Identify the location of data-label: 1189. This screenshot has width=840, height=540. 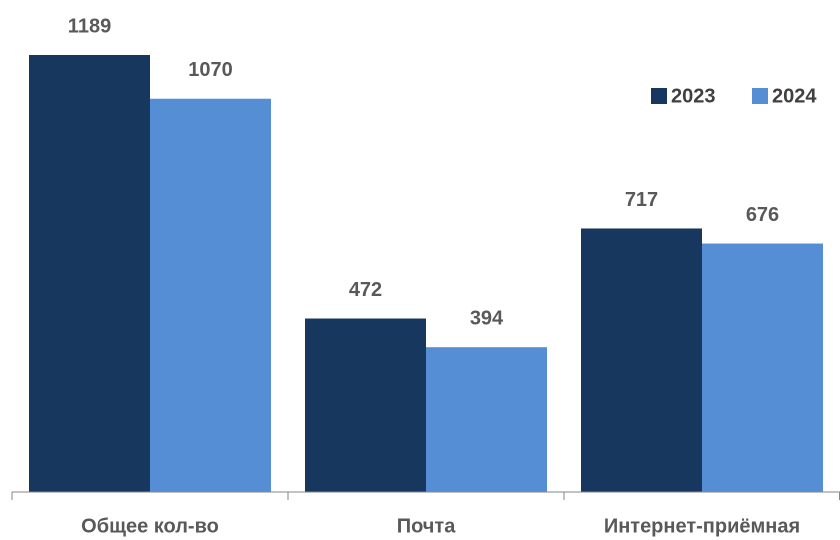
(89, 26).